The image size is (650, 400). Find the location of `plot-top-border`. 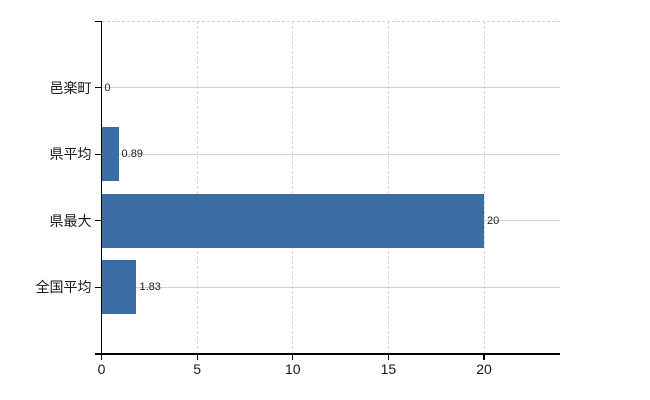

plot-top-border is located at coordinates (330, 21).